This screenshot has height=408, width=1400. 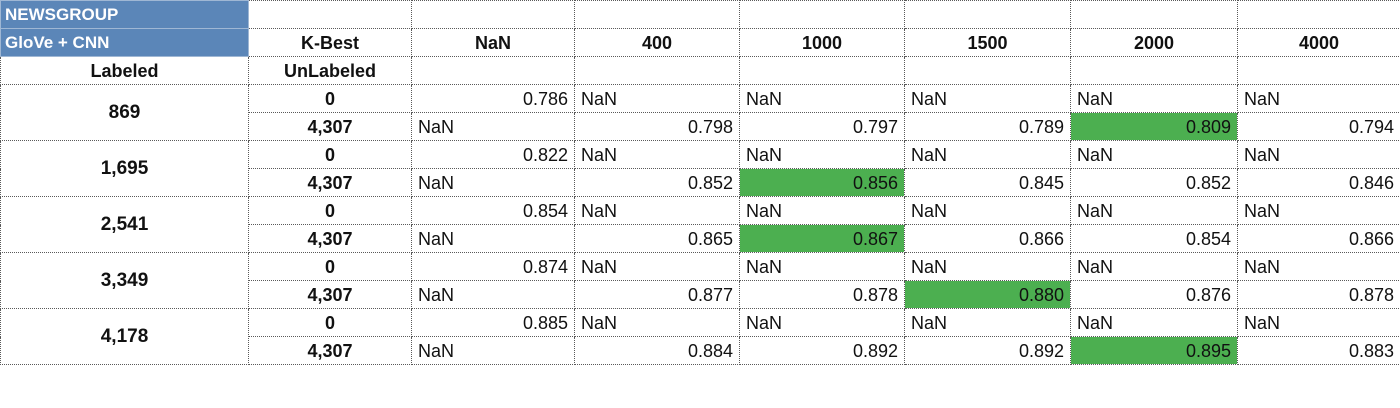 What do you see at coordinates (1318, 182) in the screenshot?
I see `score-cell: 0.846` at bounding box center [1318, 182].